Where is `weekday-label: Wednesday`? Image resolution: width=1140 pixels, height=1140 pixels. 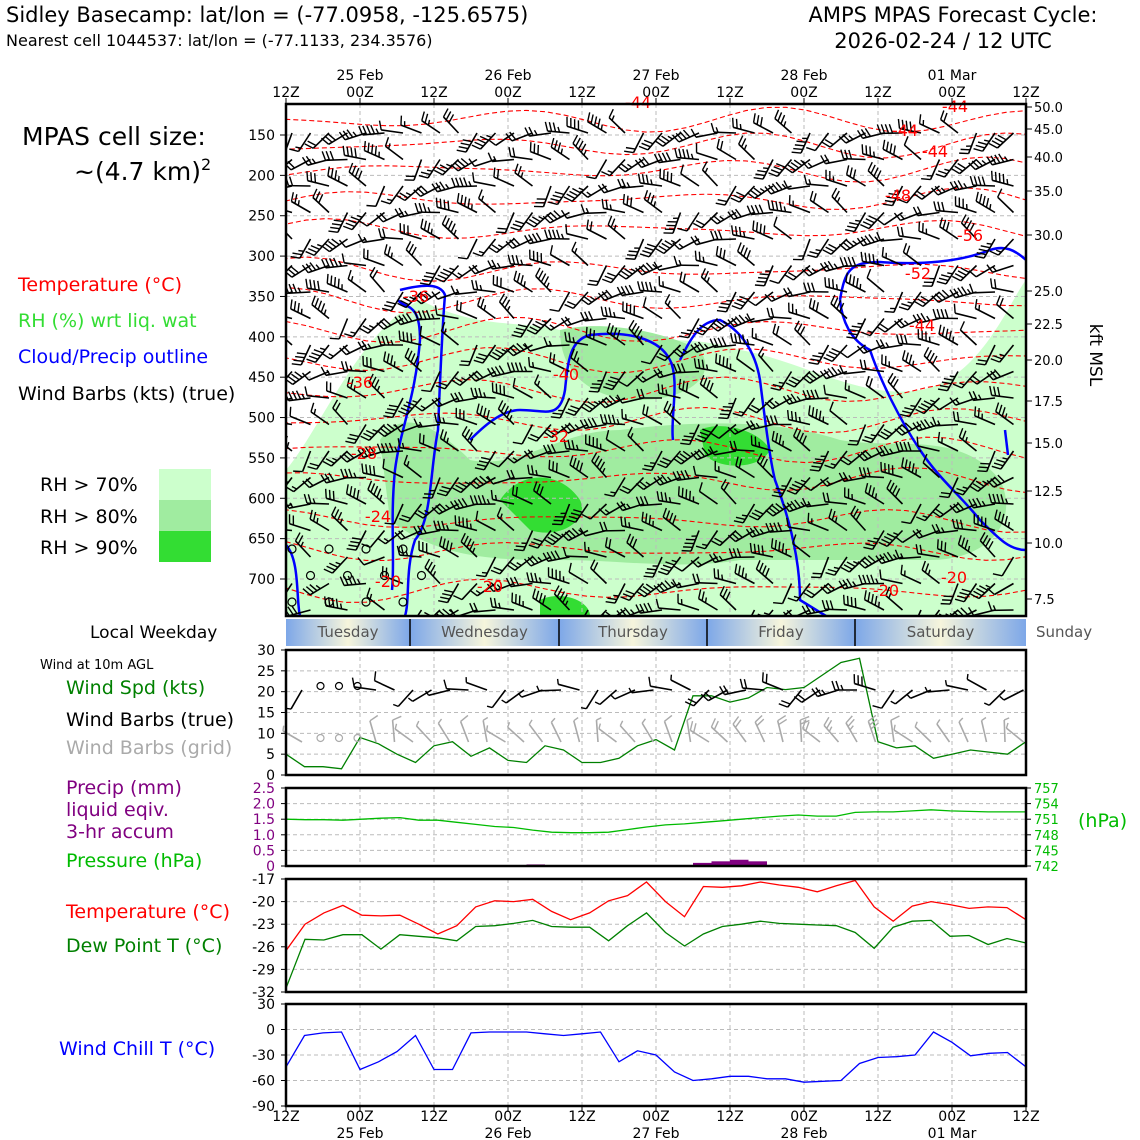
weekday-label: Wednesday is located at coordinates (484, 632).